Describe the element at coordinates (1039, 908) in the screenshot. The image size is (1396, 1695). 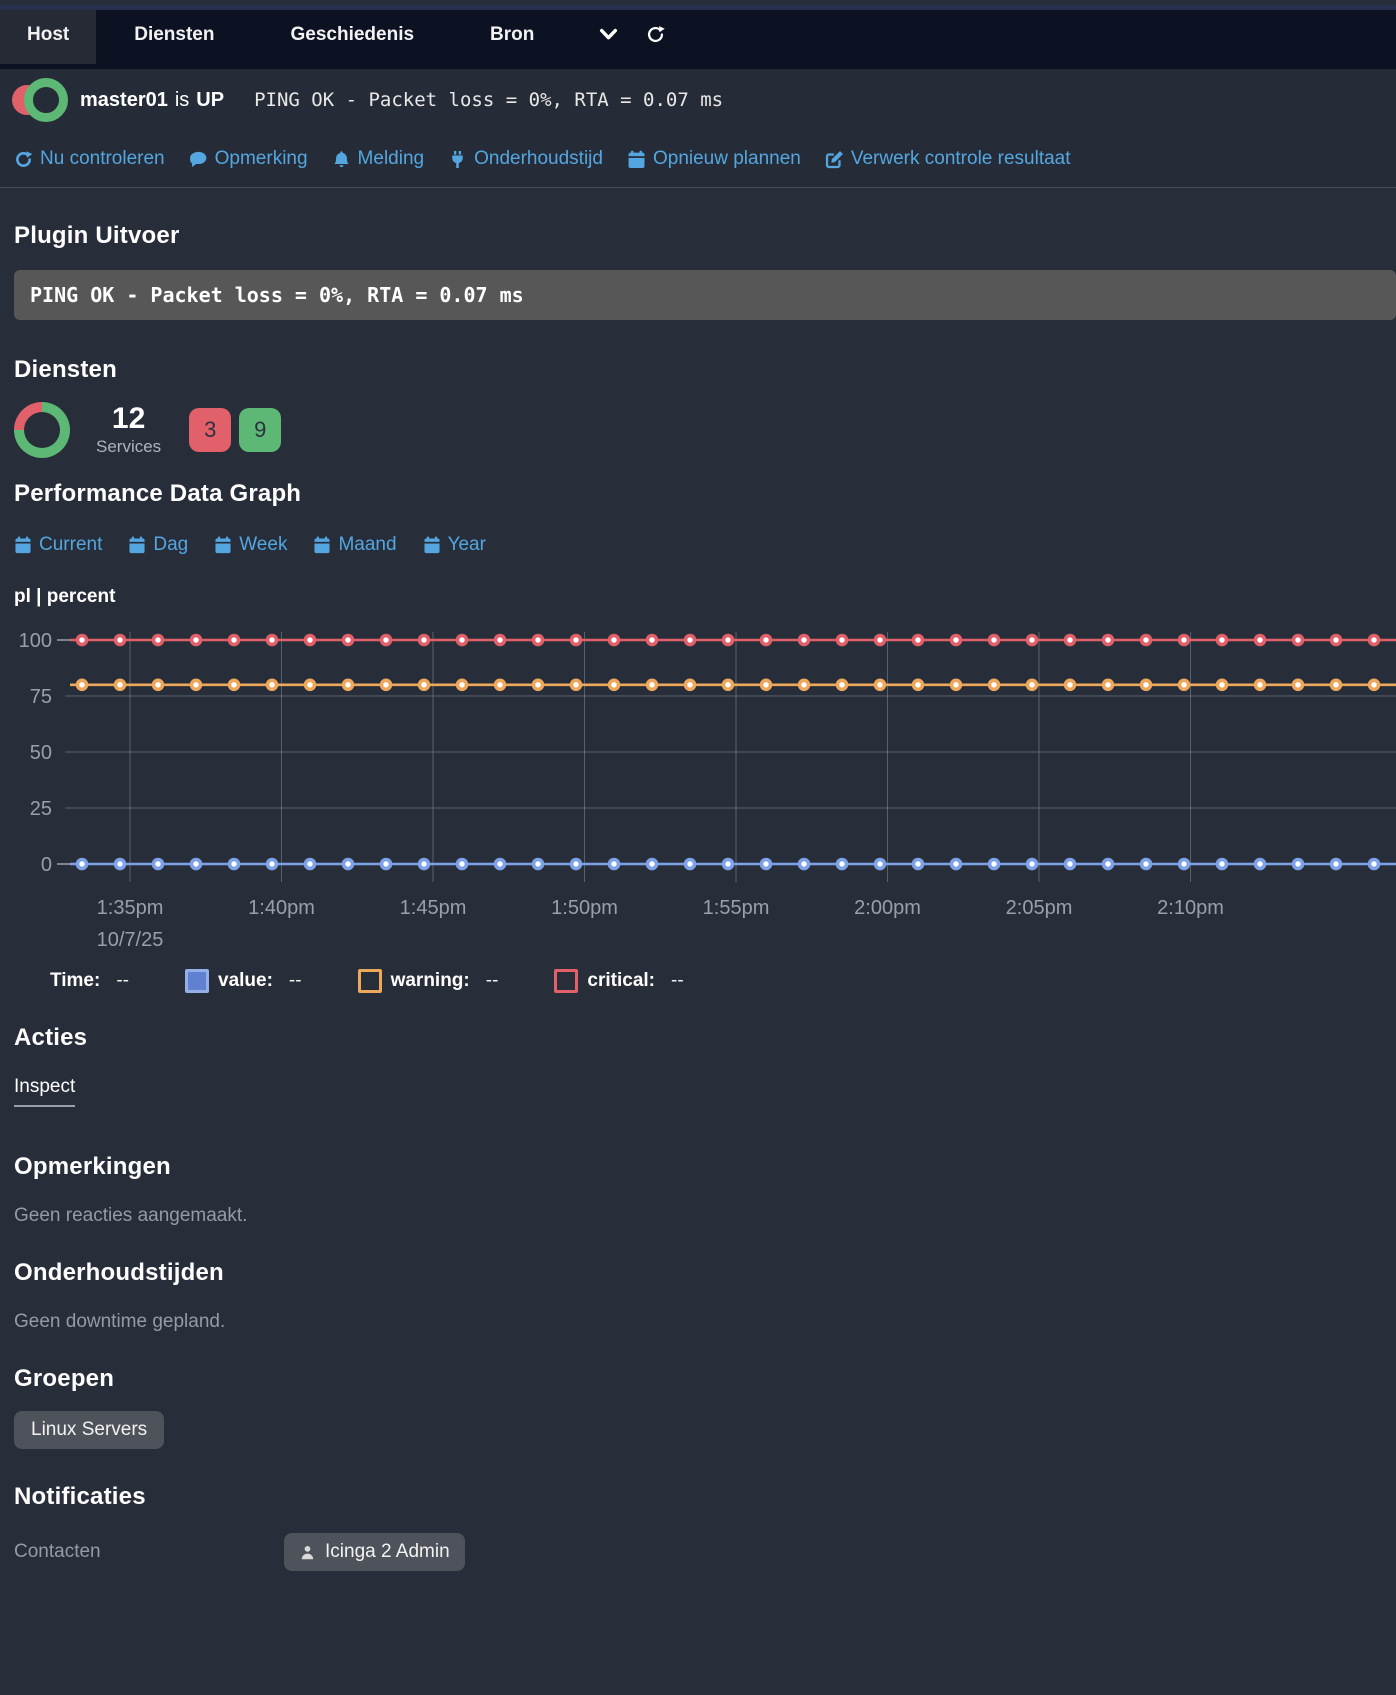
I see `svg-text: 2:05pm` at that location.